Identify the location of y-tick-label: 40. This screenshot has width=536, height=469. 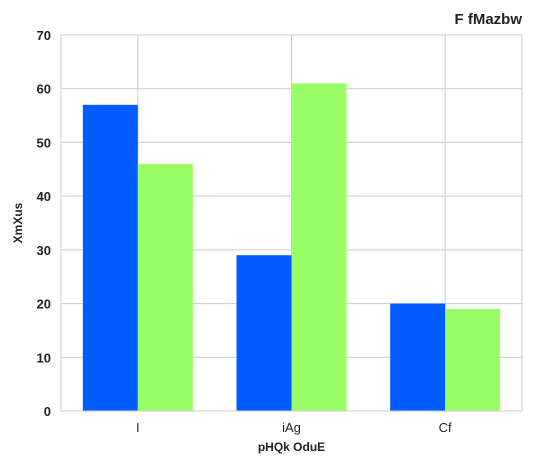
(44, 196).